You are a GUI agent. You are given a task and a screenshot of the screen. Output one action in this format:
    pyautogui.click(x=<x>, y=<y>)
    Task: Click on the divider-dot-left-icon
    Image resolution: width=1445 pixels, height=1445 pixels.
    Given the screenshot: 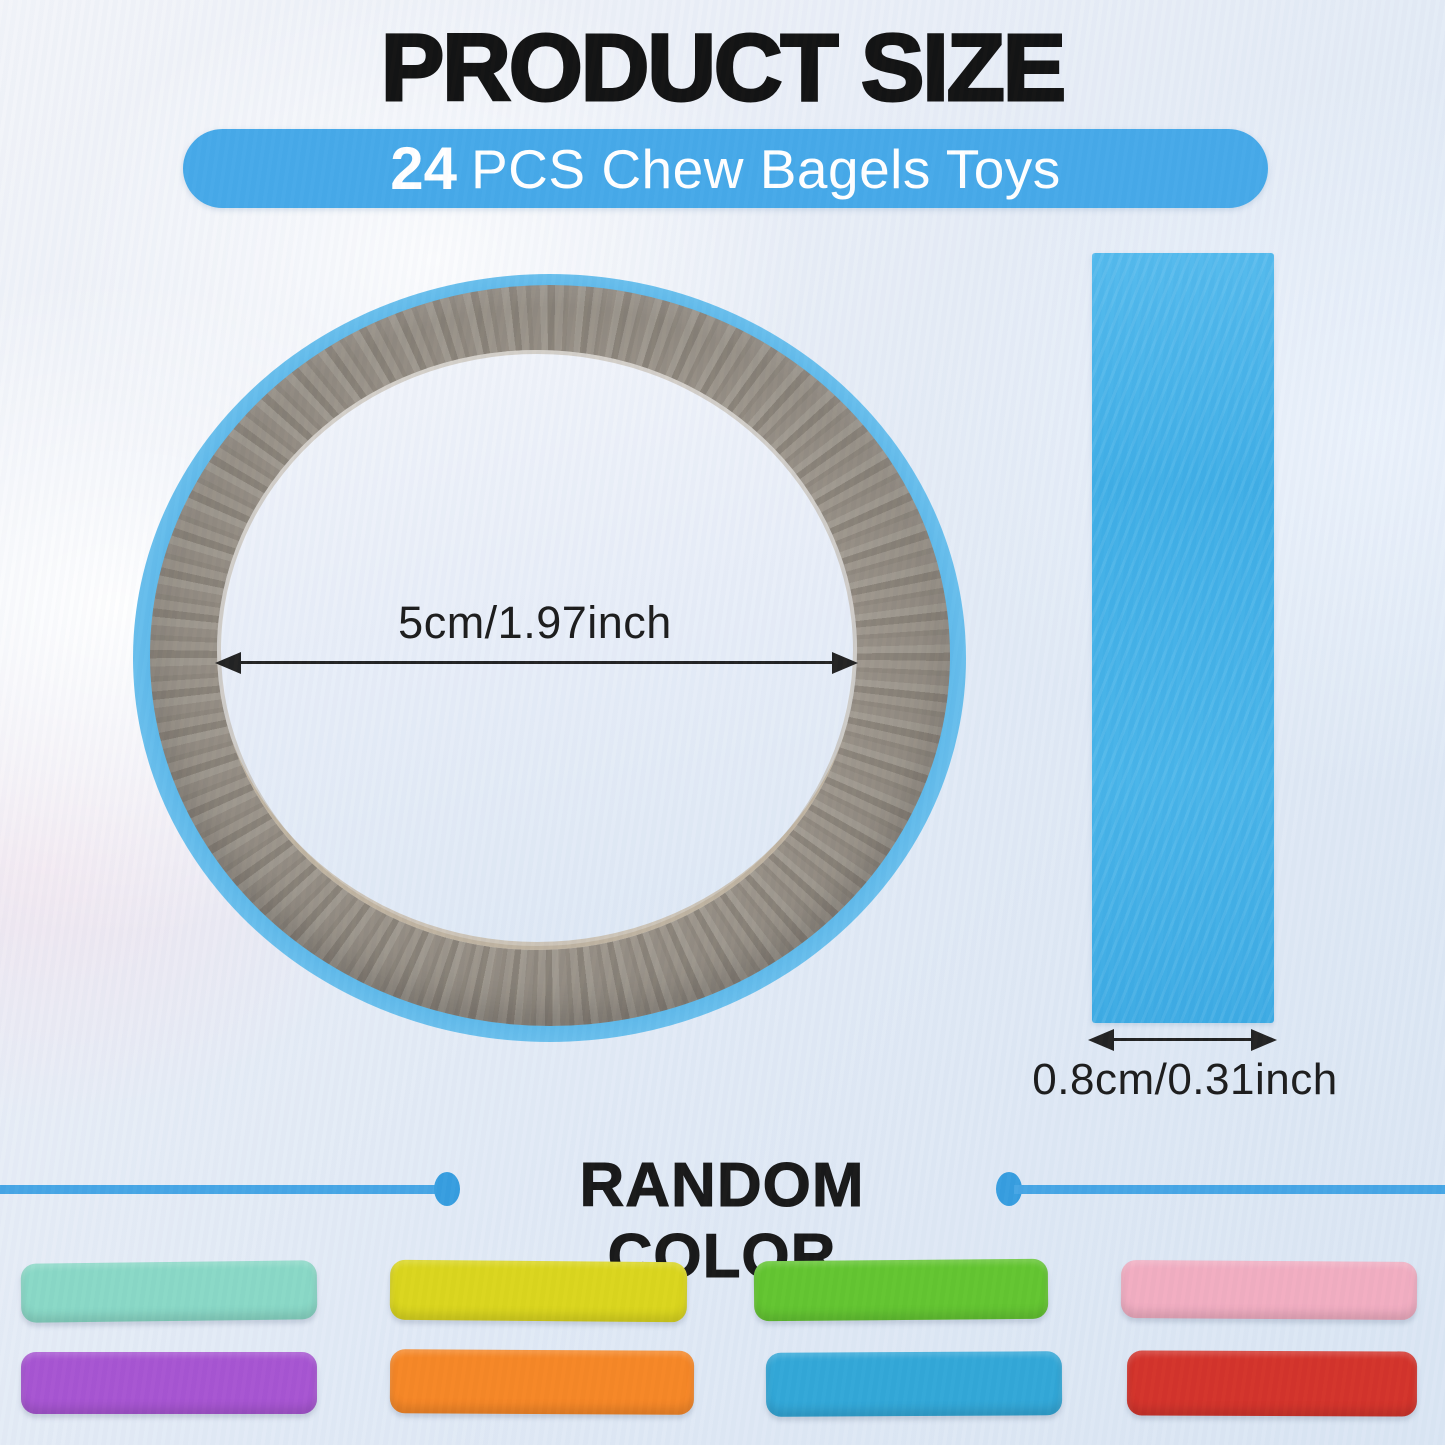 What is the action you would take?
    pyautogui.click(x=447, y=1189)
    